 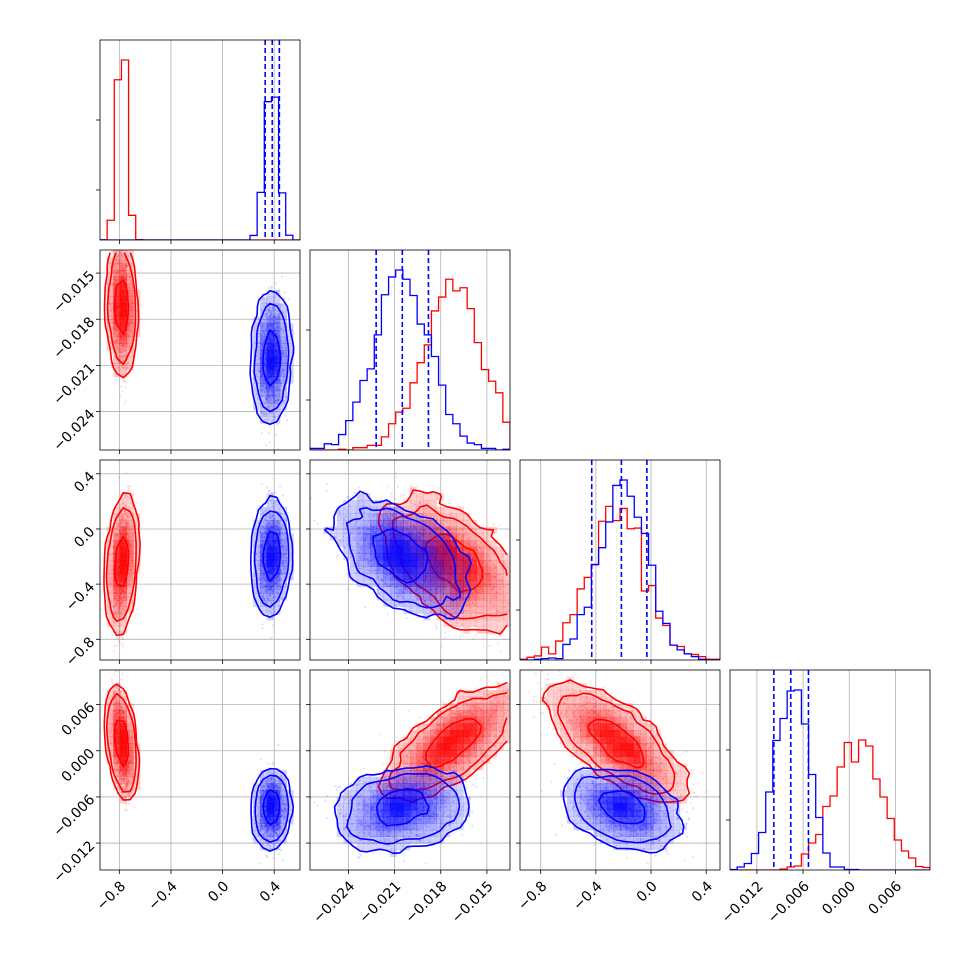 I want to click on point-1-0-s1-2096, so click(x=270, y=322).